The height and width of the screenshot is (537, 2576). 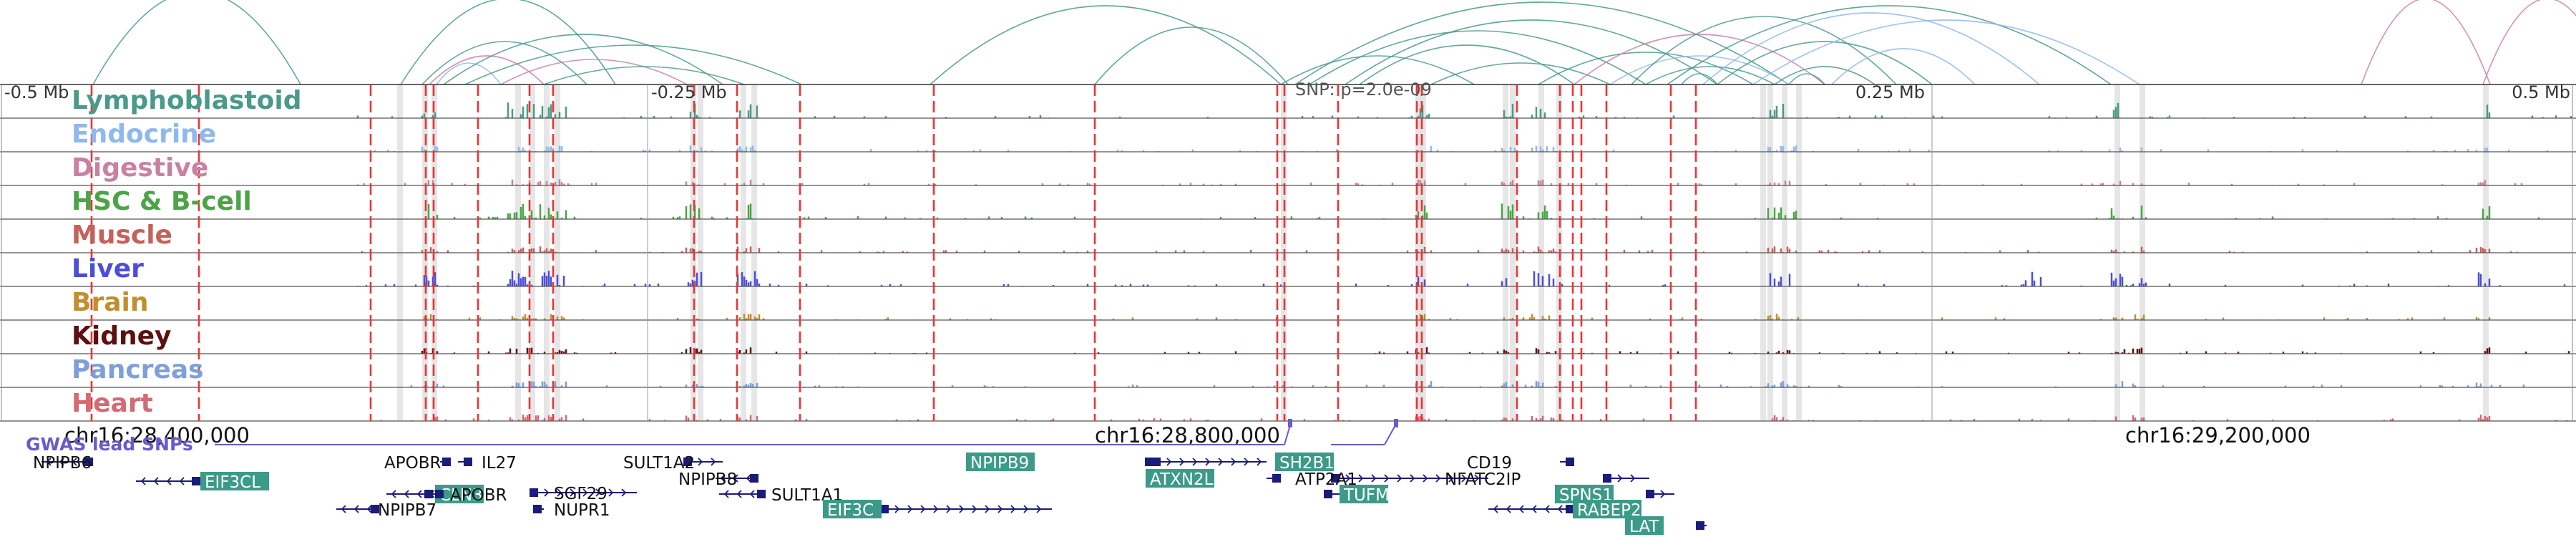 I want to click on coordinate-label: chr16:28,800,000, so click(x=1187, y=435).